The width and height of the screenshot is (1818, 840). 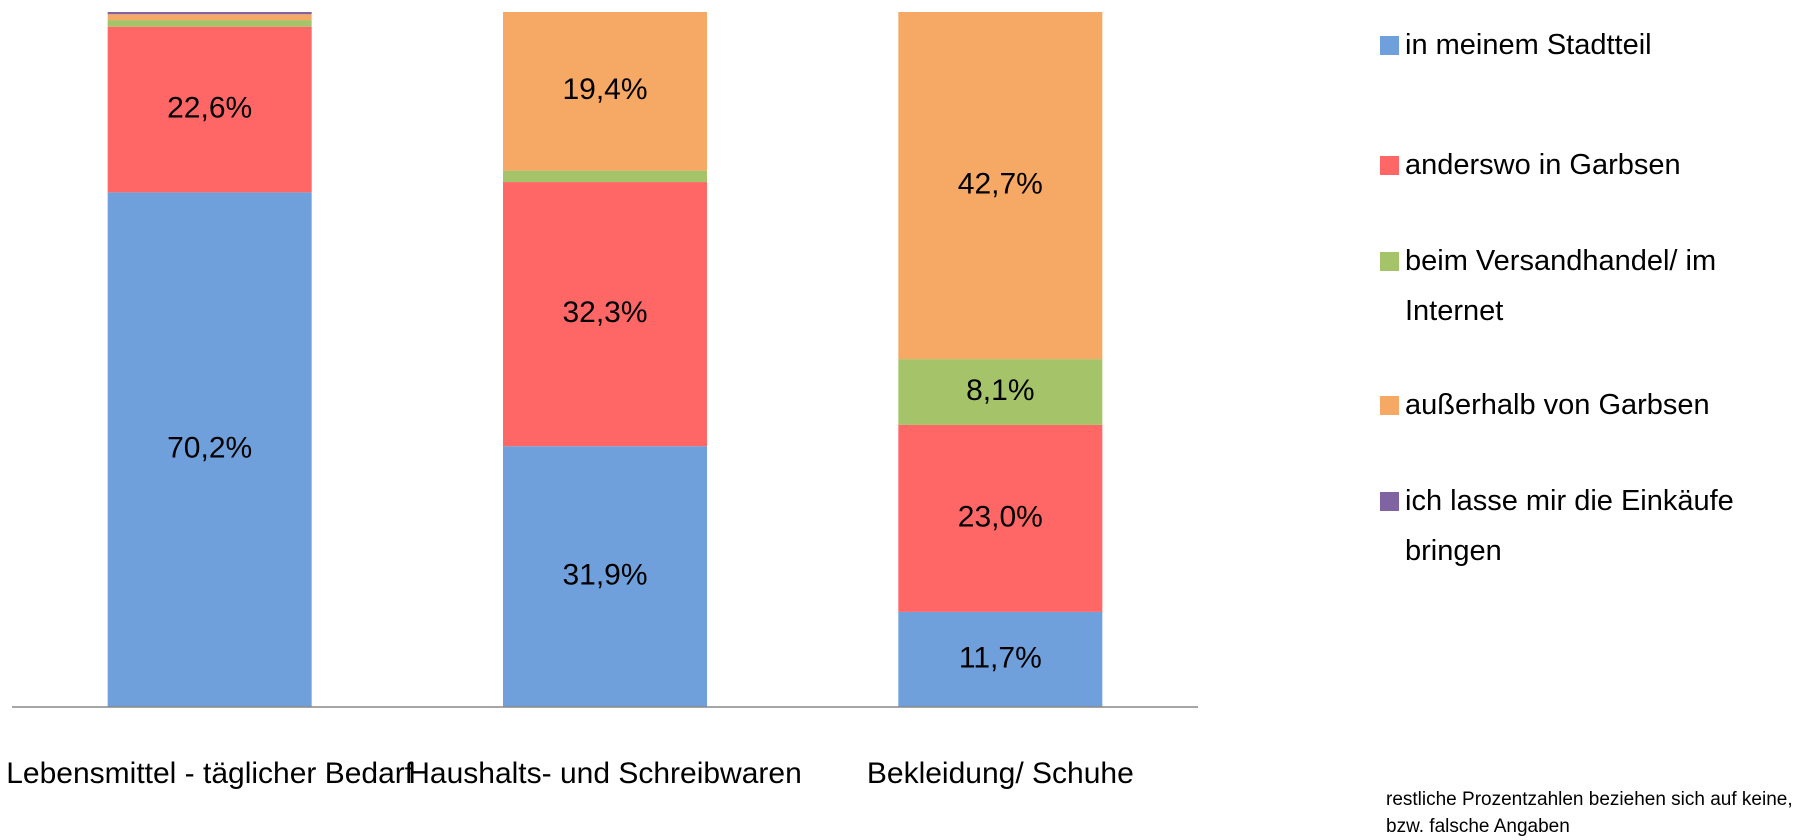 I want to click on legend-entry: außerhalb von Garbsen, so click(x=1592, y=405).